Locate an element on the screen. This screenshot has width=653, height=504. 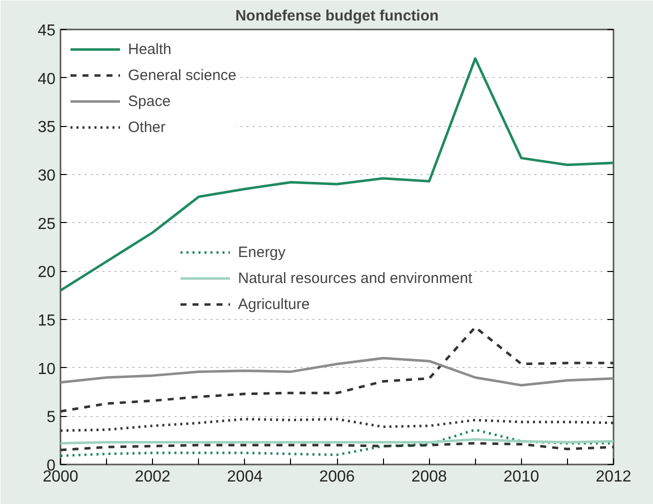
legend-label: Space is located at coordinates (149, 101).